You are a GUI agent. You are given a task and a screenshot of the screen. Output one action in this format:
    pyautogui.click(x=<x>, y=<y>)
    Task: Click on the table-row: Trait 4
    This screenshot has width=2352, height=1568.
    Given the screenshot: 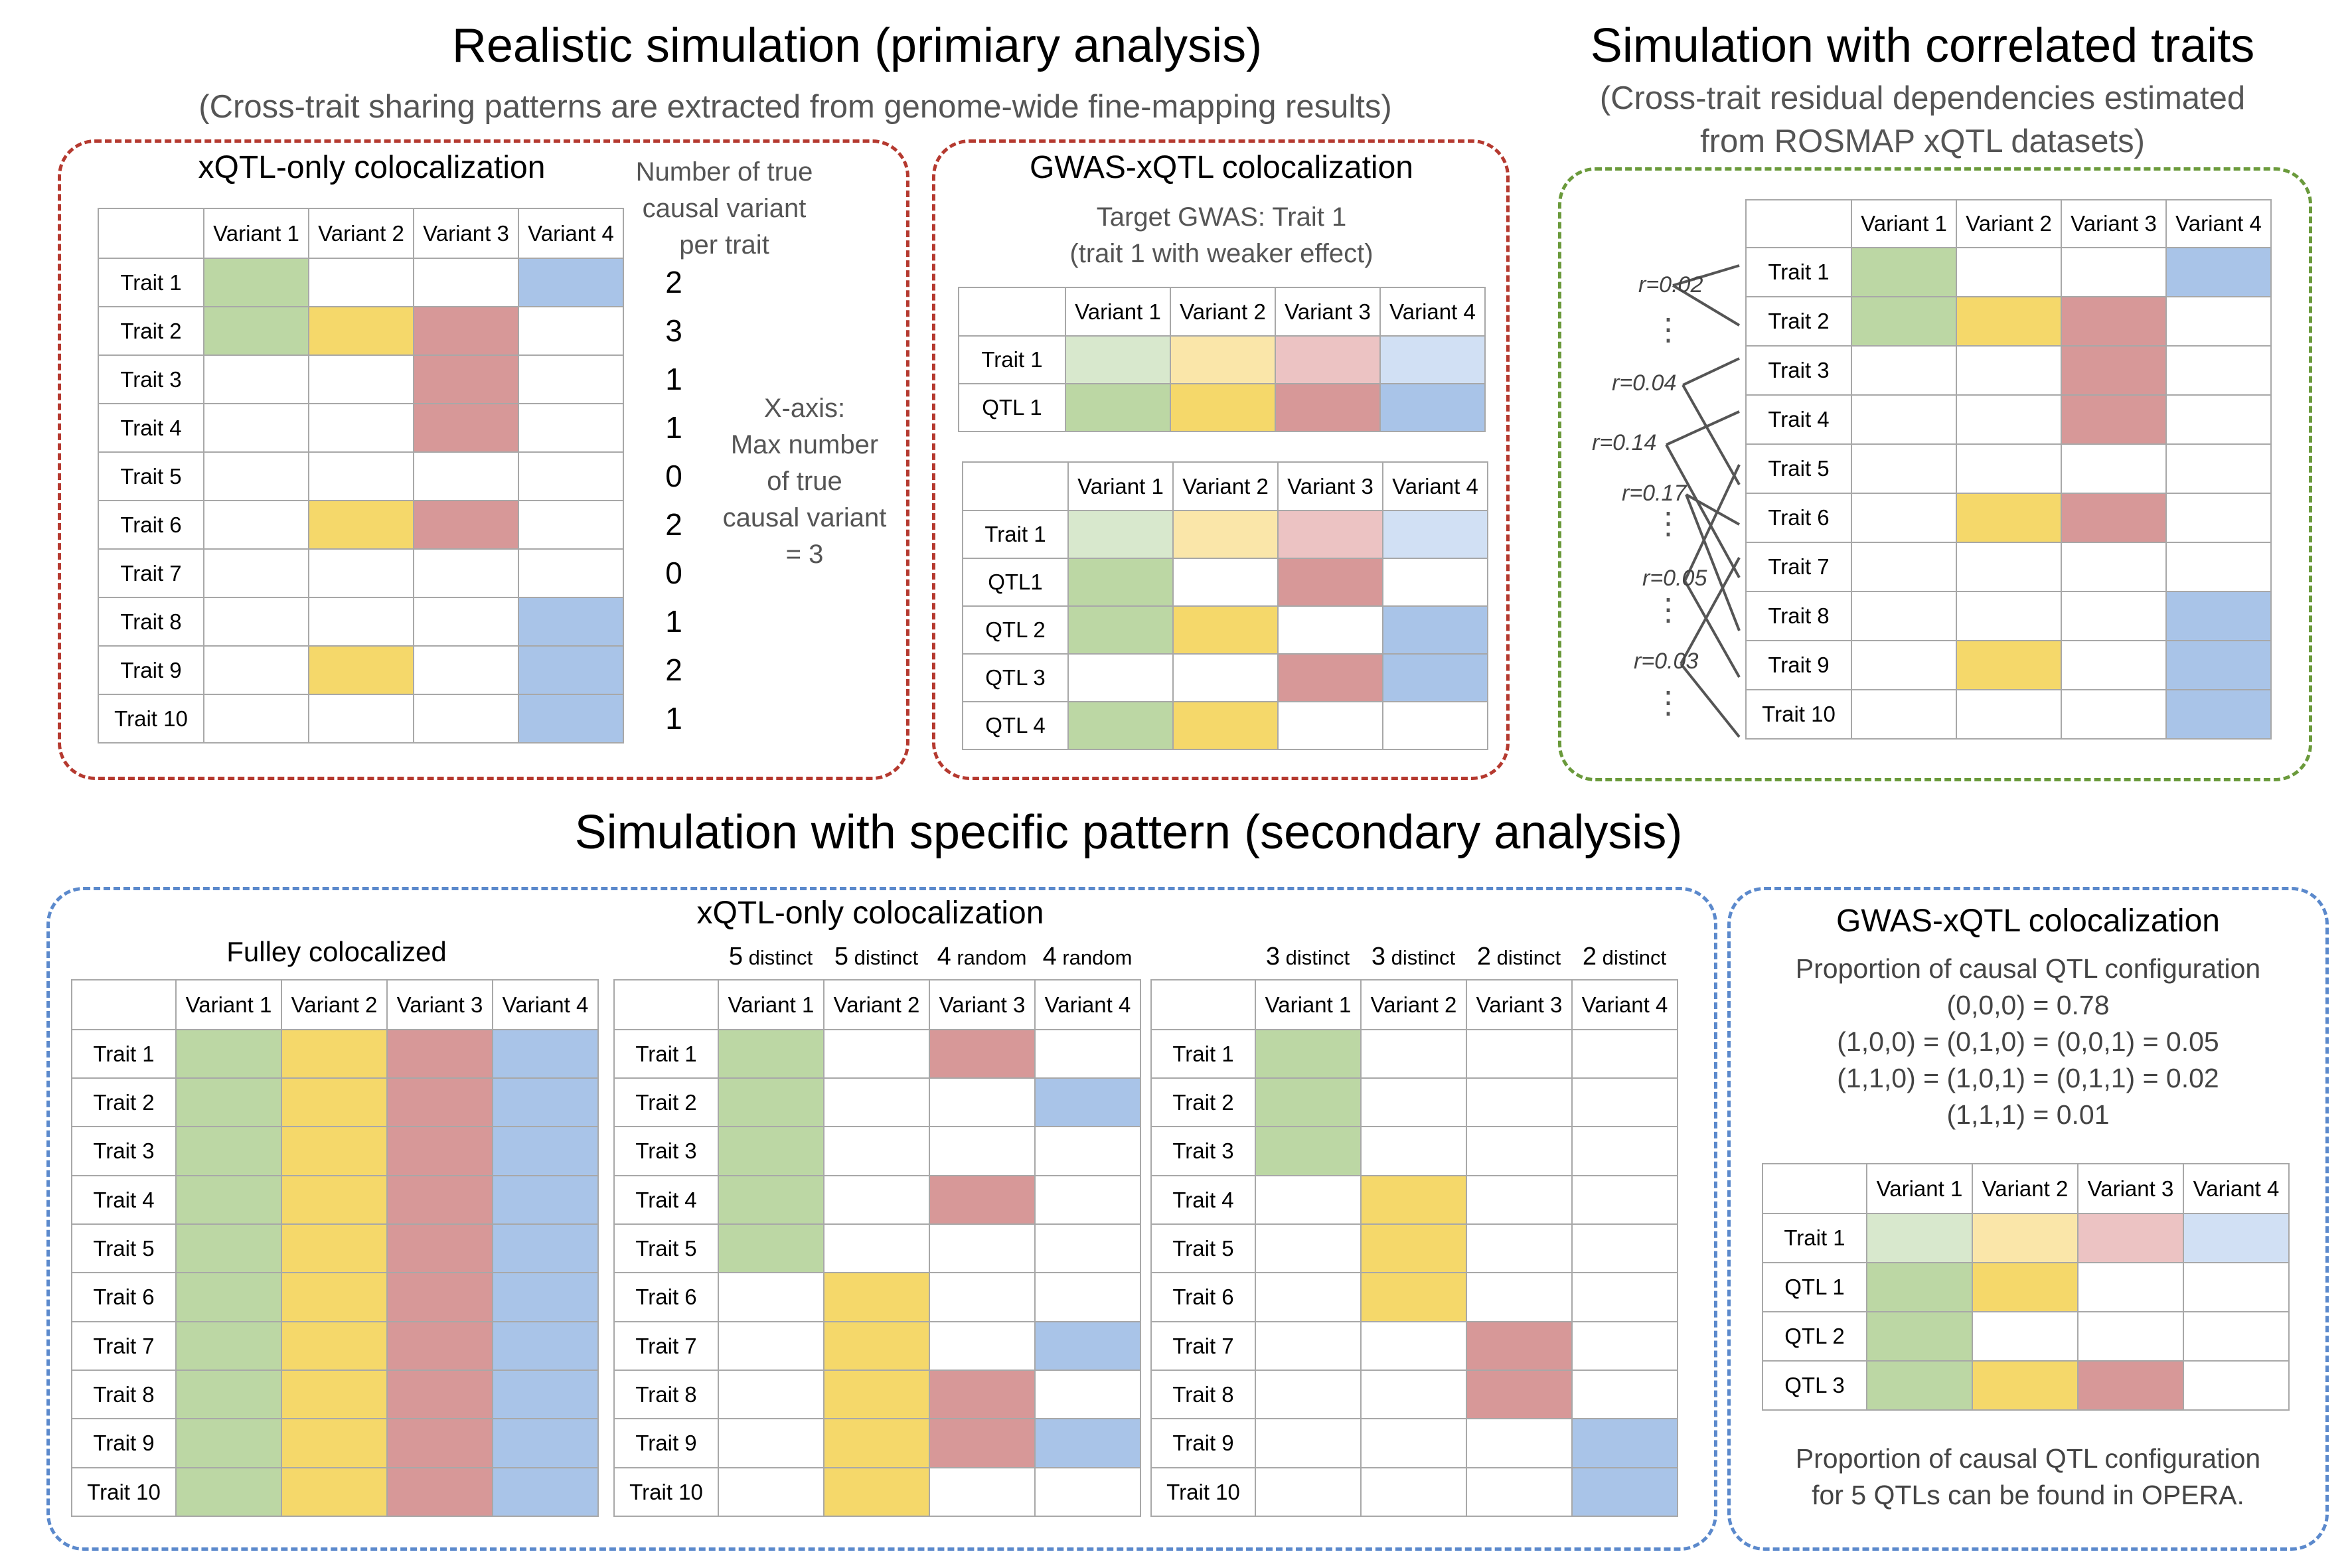 What is the action you would take?
    pyautogui.click(x=2009, y=420)
    